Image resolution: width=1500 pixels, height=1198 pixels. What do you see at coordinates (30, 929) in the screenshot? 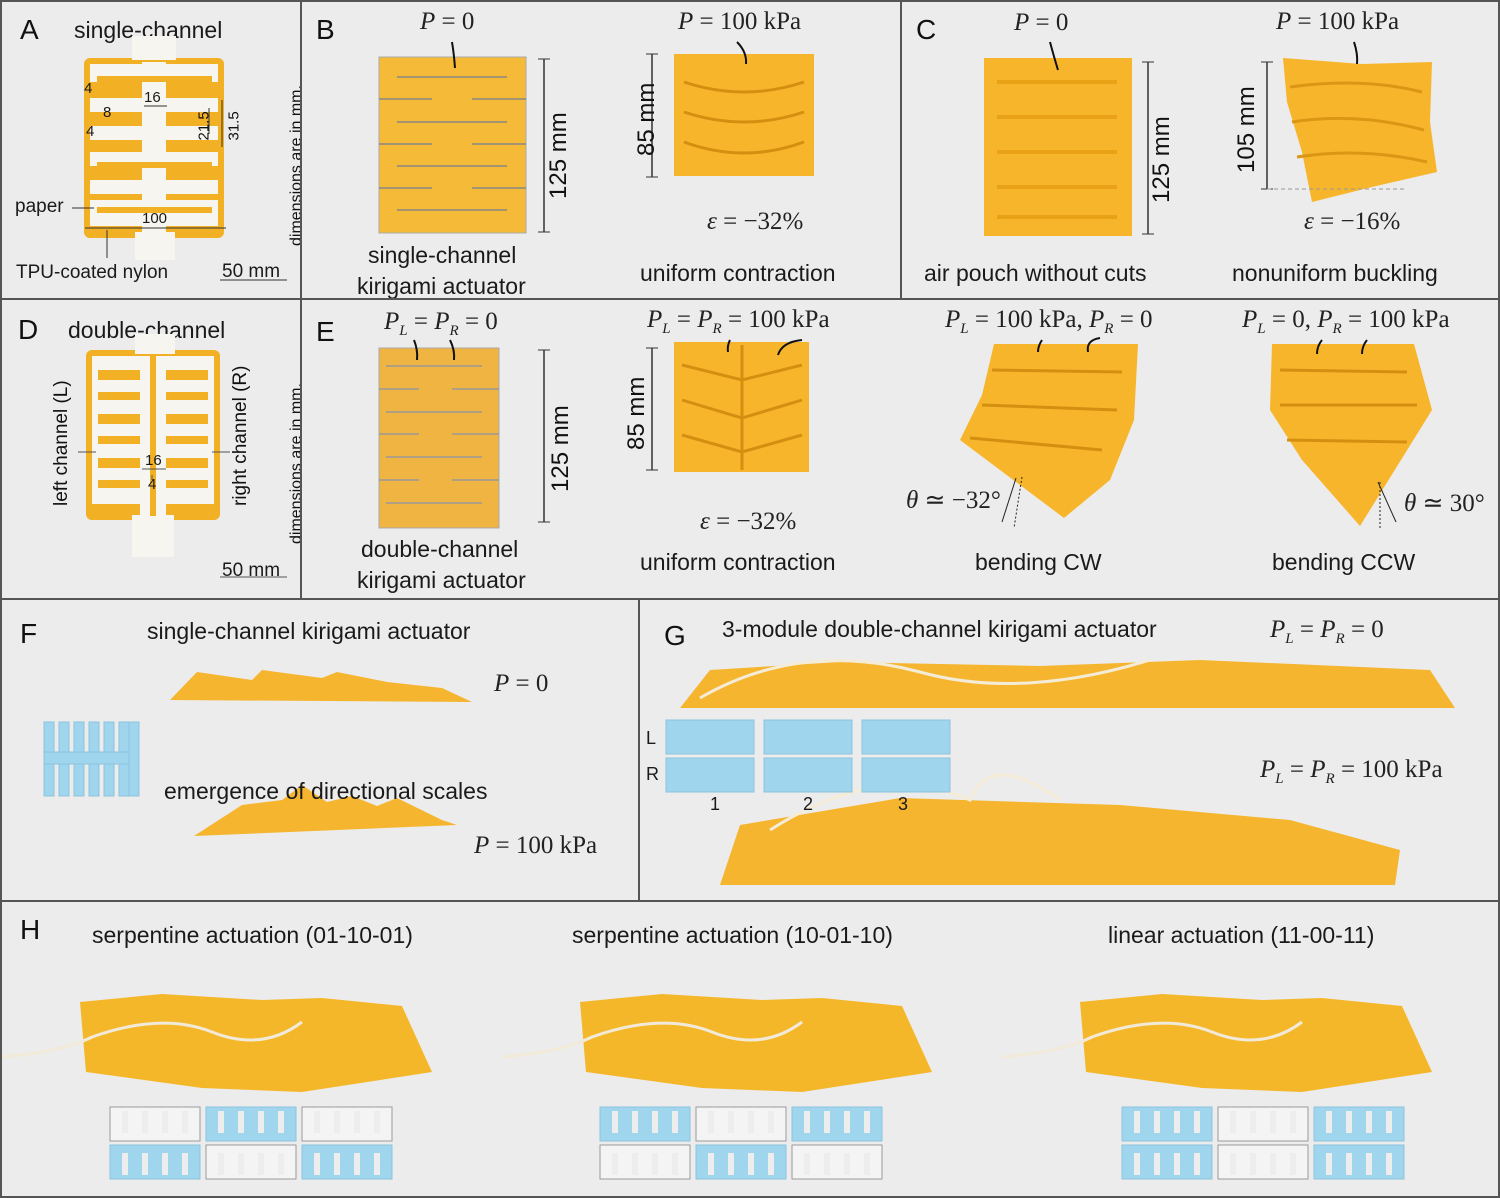
I see `panel-label: H` at bounding box center [30, 929].